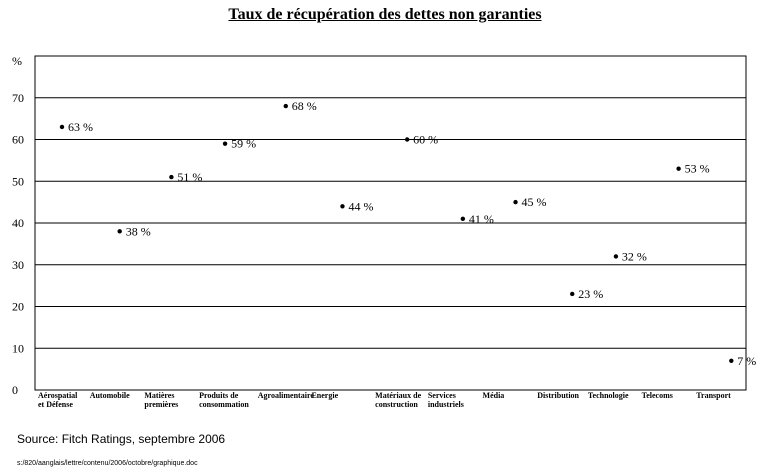 The image size is (770, 476). Describe the element at coordinates (398, 400) in the screenshot. I see `x-tick-label: Matériaux de construction` at that location.